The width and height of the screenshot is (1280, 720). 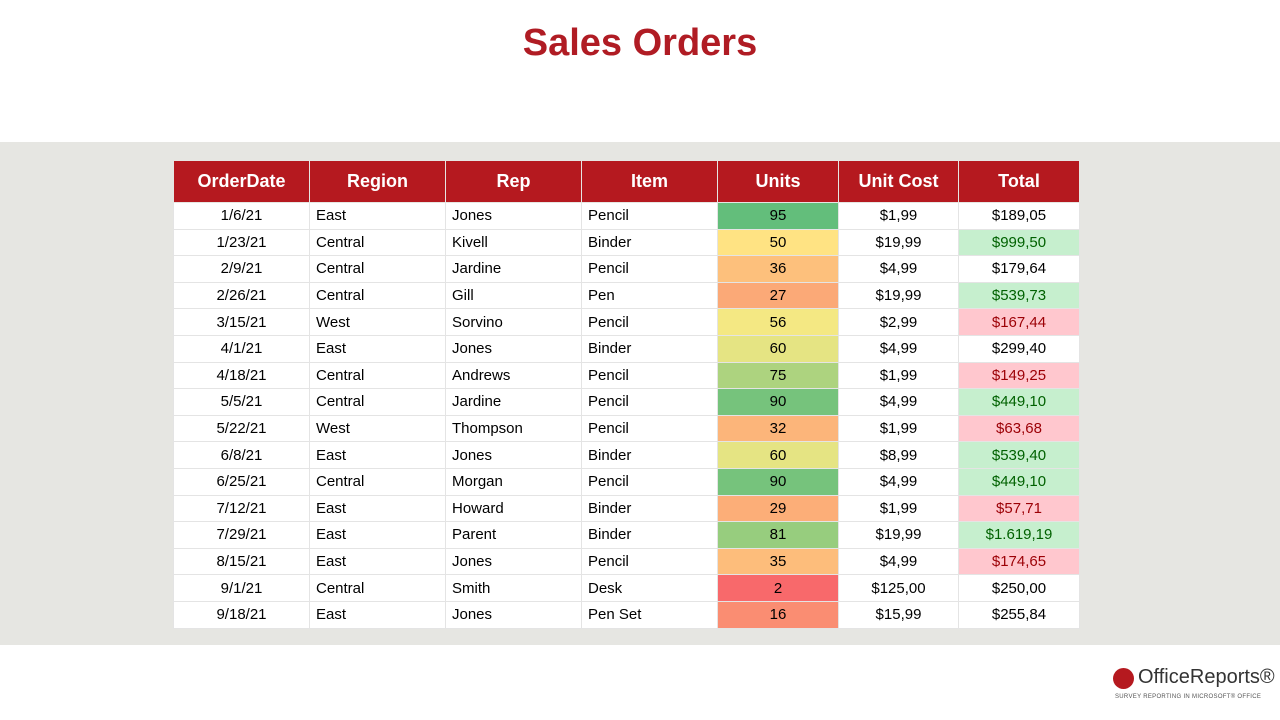 I want to click on column-header: Total, so click(x=1019, y=181).